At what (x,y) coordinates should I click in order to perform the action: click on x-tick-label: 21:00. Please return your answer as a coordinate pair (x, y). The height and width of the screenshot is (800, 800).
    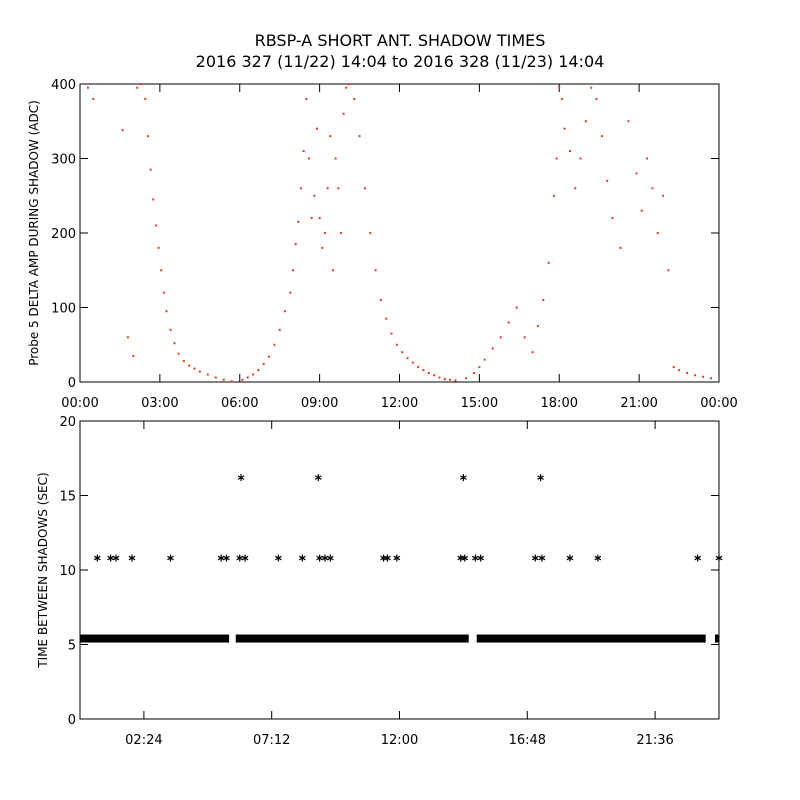
    Looking at the image, I should click on (638, 403).